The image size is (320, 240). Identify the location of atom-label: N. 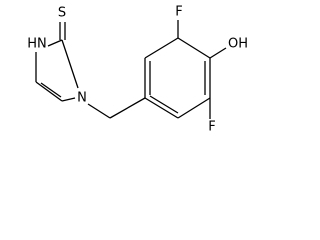
(82, 98).